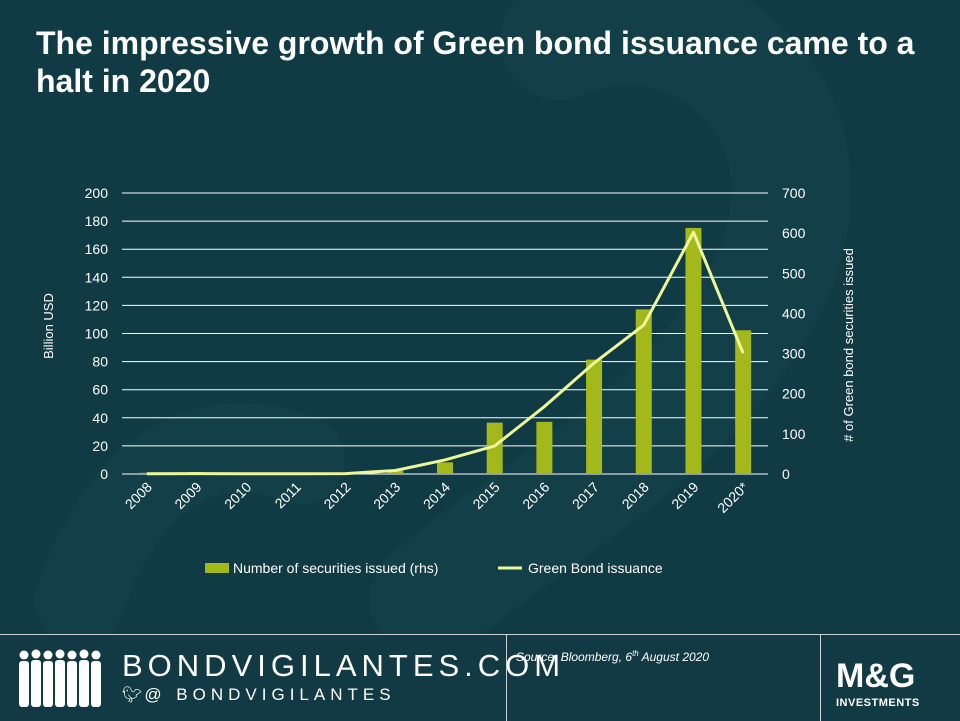 This screenshot has width=960, height=721. I want to click on legend-bar-swatch, so click(217, 568).